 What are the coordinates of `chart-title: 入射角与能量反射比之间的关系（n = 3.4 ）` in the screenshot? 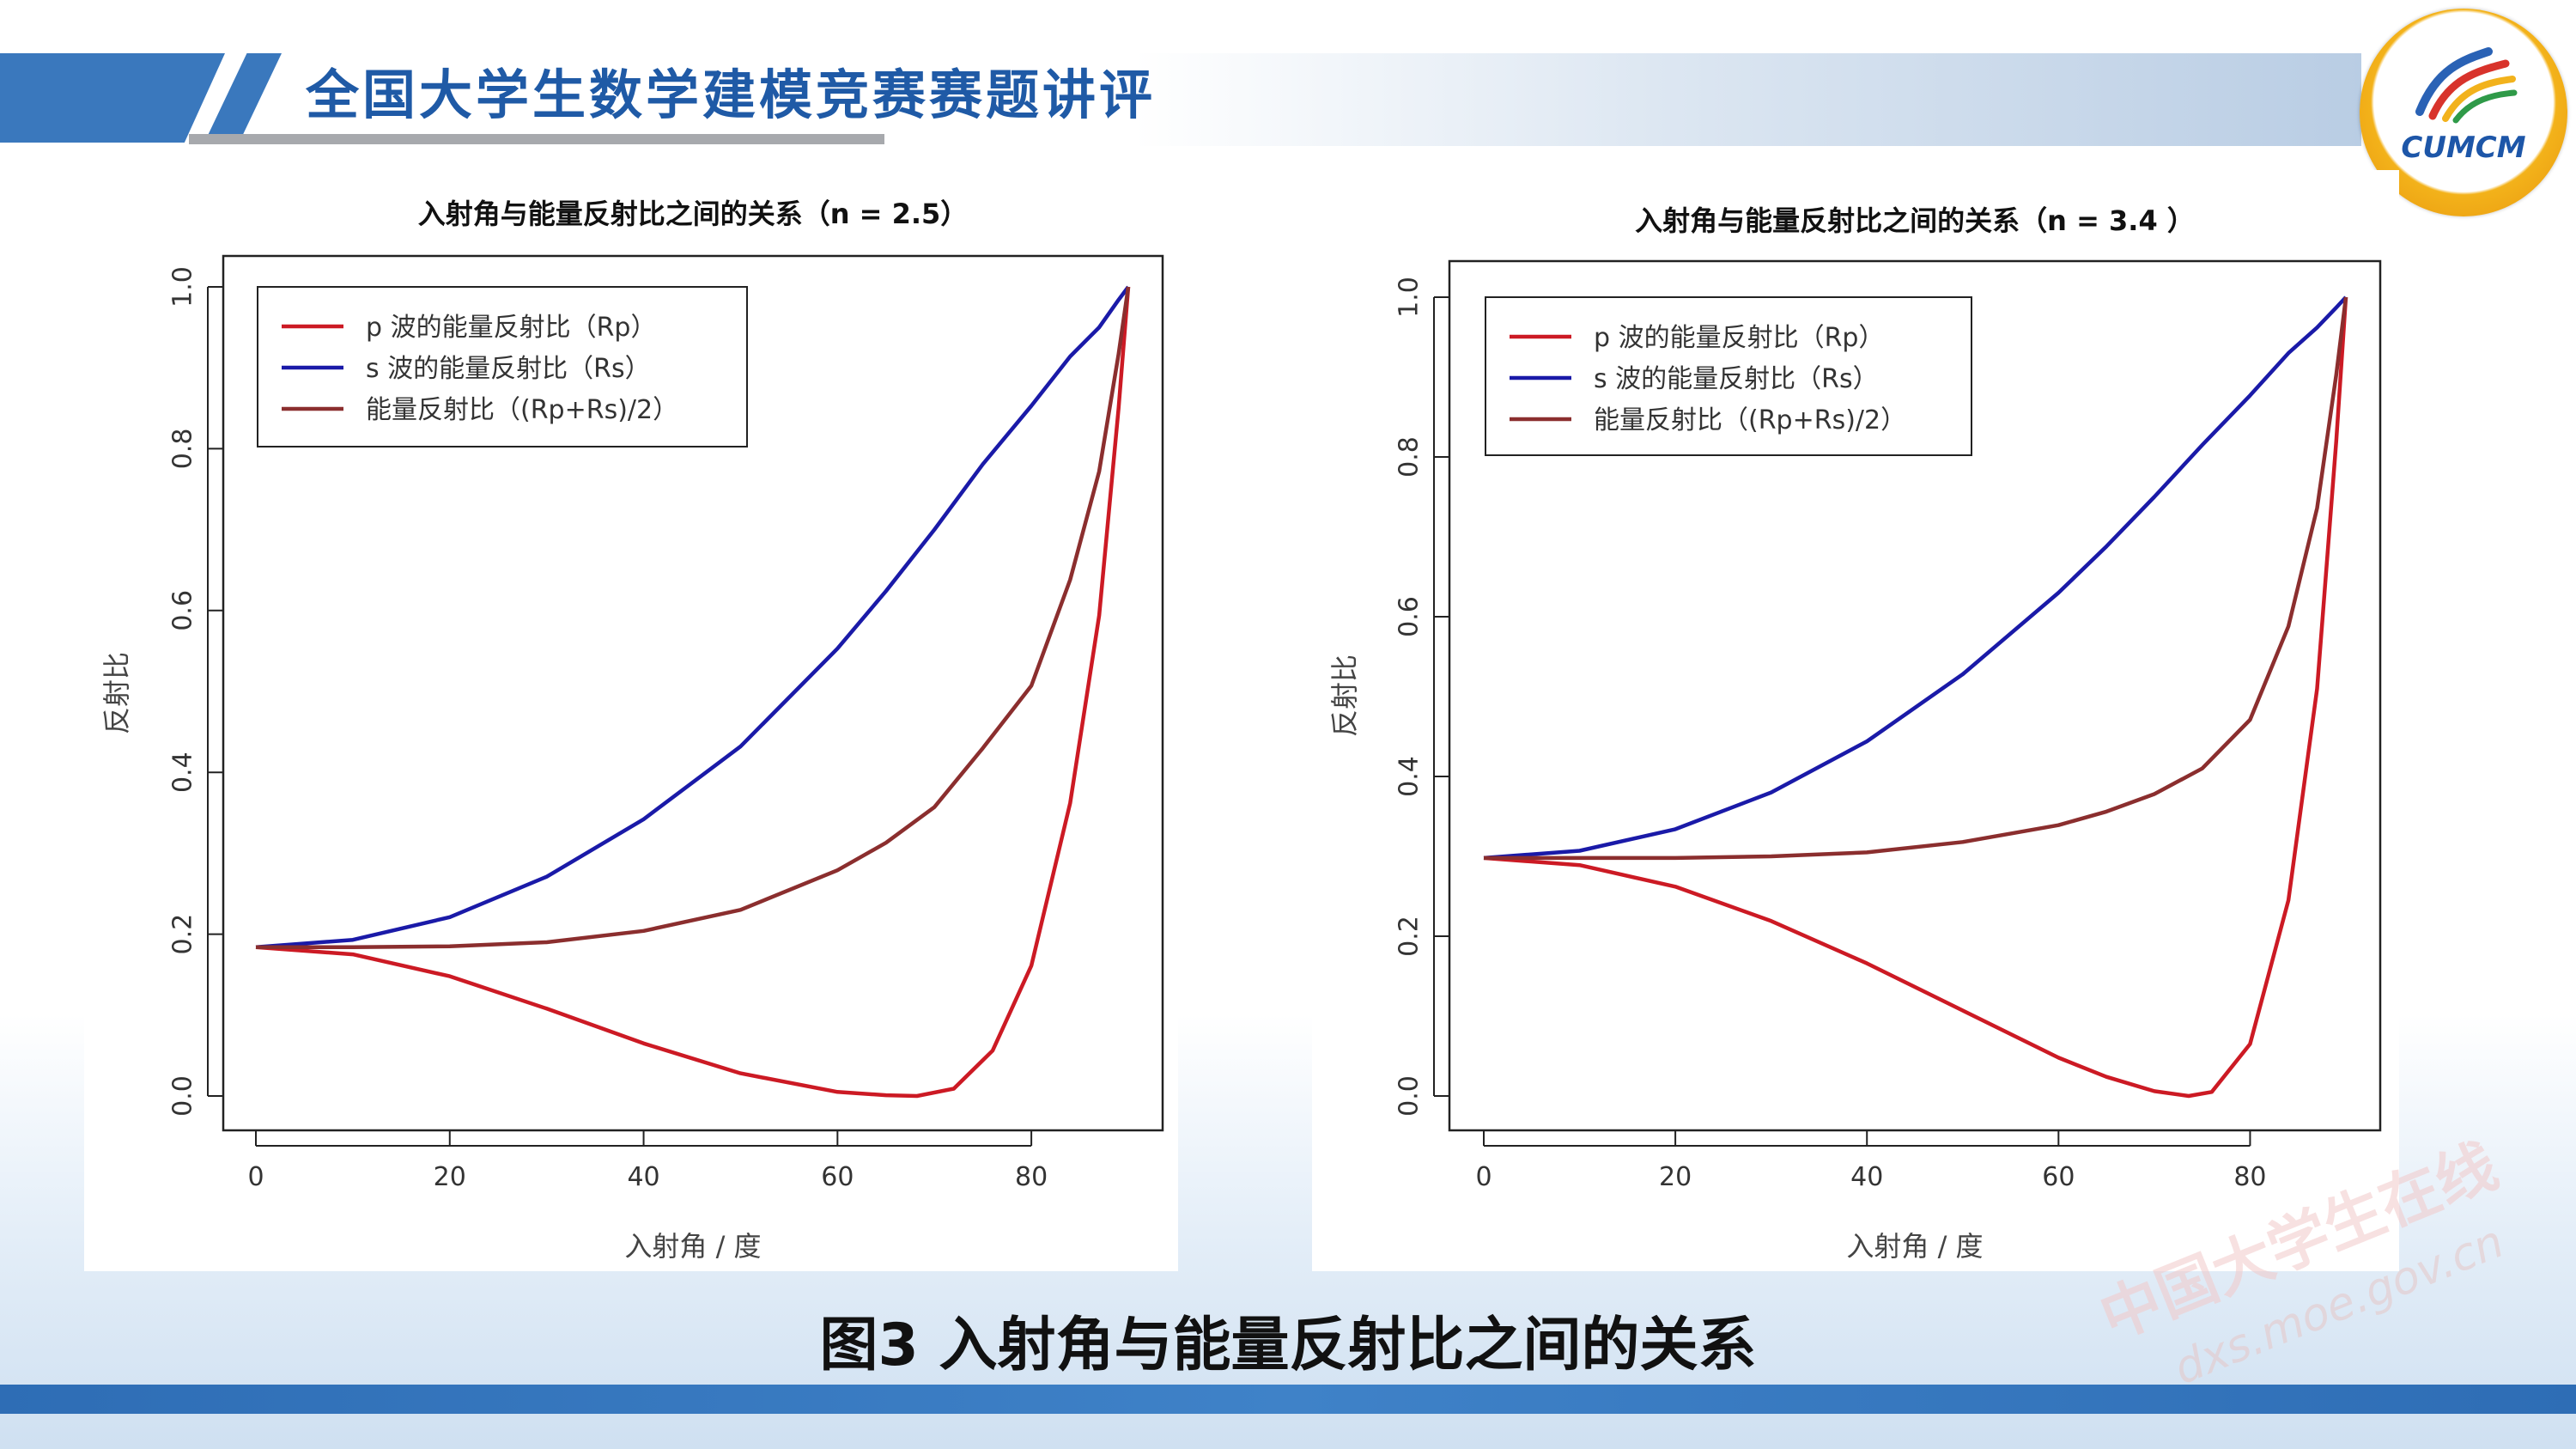 It's located at (1915, 220).